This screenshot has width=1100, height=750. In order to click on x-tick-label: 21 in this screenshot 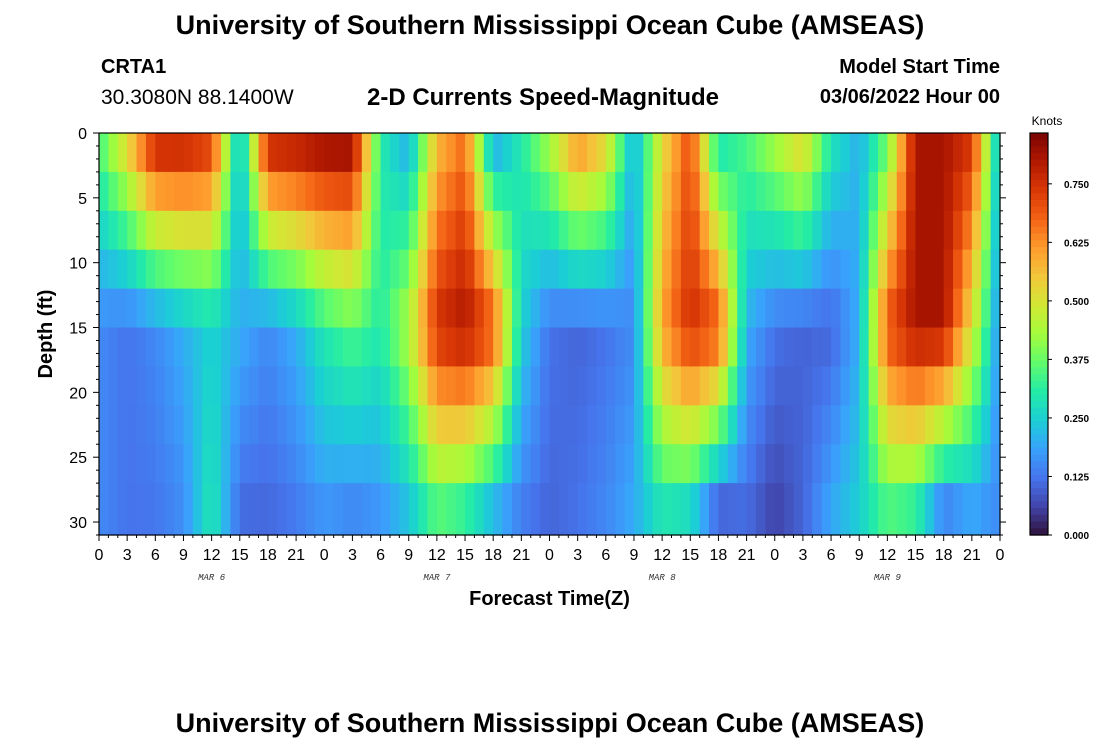, I will do `click(296, 555)`.